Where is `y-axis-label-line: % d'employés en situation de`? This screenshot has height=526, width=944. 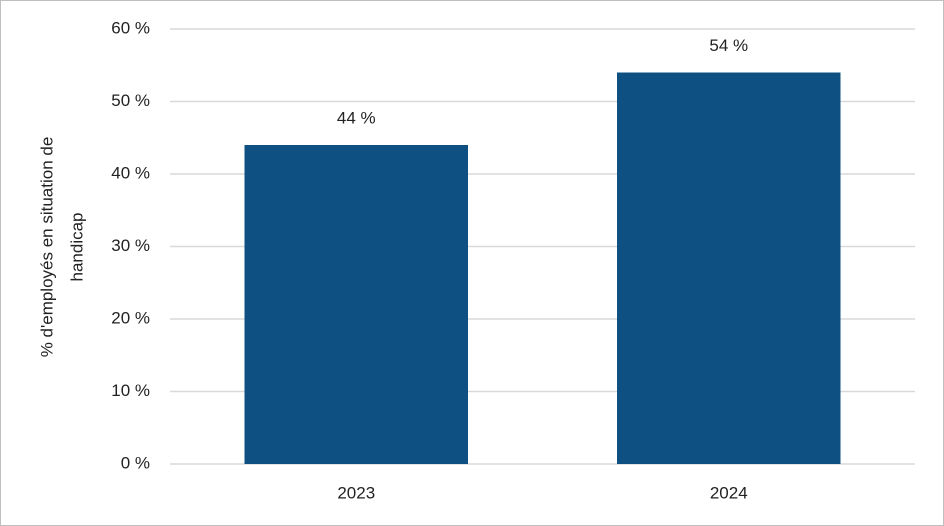
y-axis-label-line: % d'employés en situation de is located at coordinates (46, 247).